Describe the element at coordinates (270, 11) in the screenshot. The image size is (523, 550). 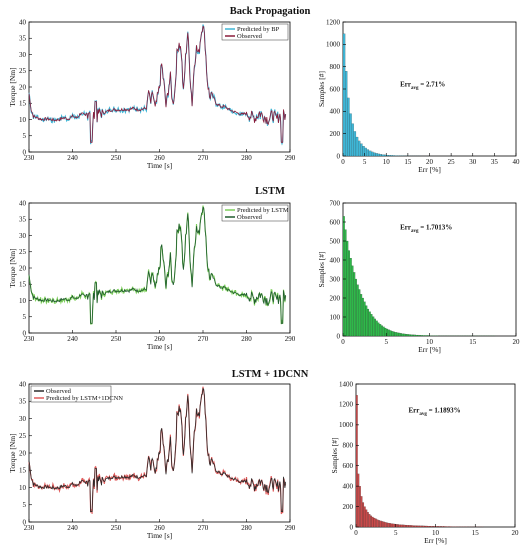
I see `chart-title: Back Propagation` at that location.